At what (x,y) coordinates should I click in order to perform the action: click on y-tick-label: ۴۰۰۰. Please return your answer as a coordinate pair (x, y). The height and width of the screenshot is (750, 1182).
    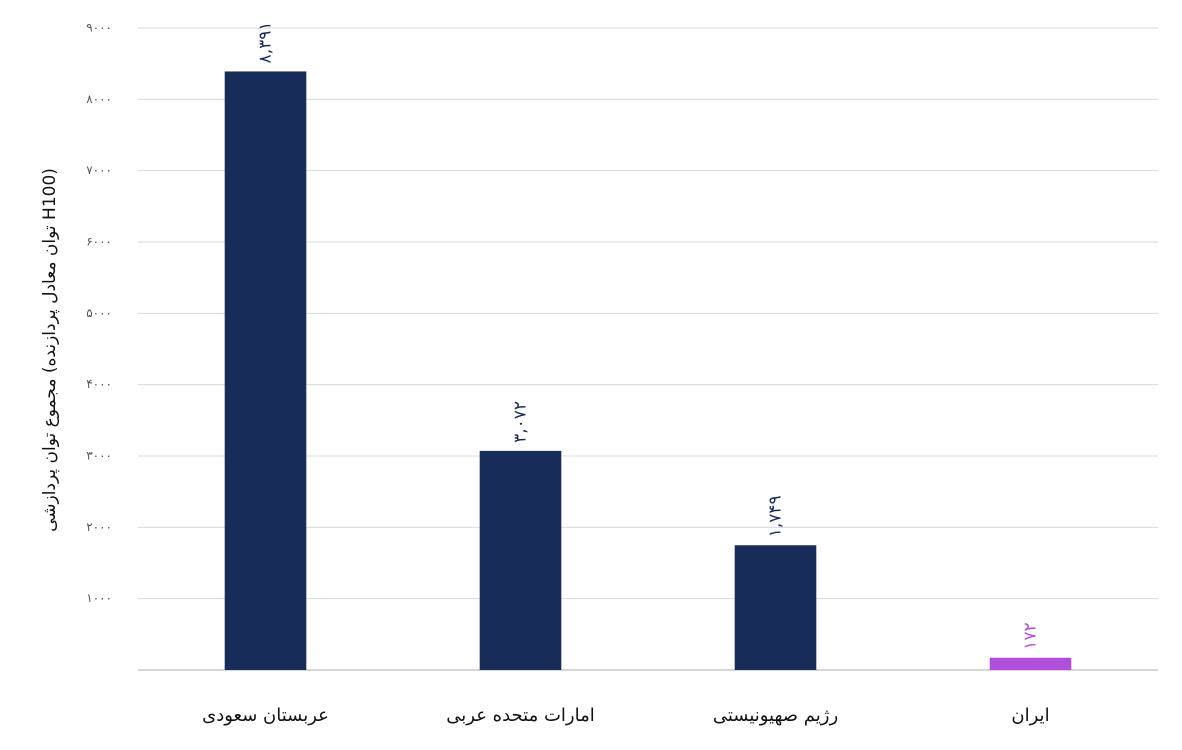
    Looking at the image, I should click on (99, 384).